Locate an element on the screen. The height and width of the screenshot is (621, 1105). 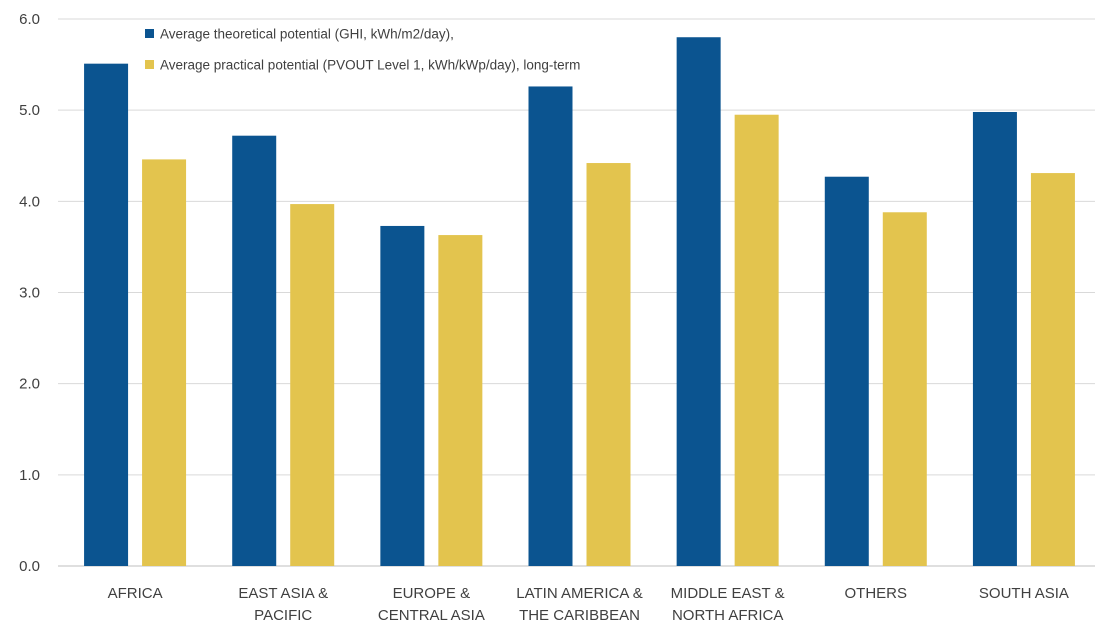
legend-swatch-theoretical is located at coordinates (149, 33).